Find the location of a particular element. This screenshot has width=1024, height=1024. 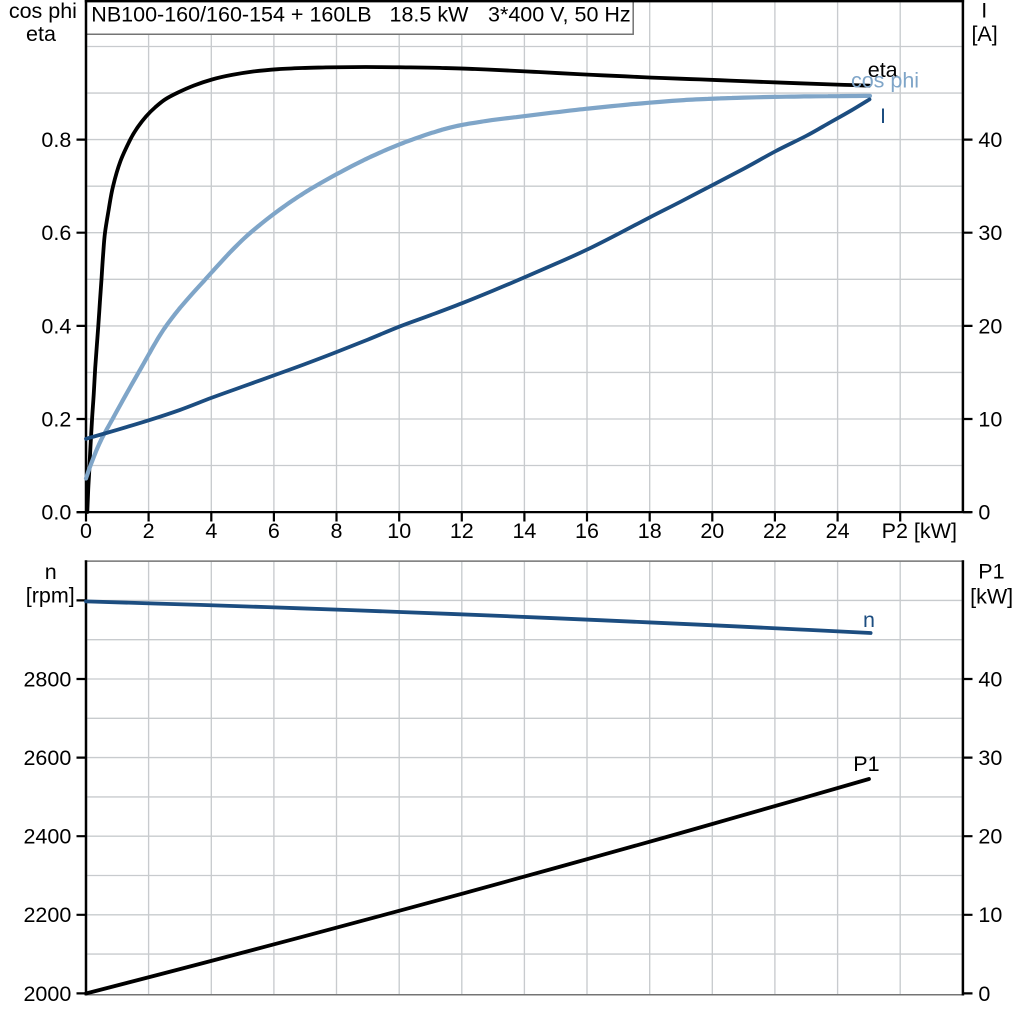

svg-text: 2 is located at coordinates (149, 531).